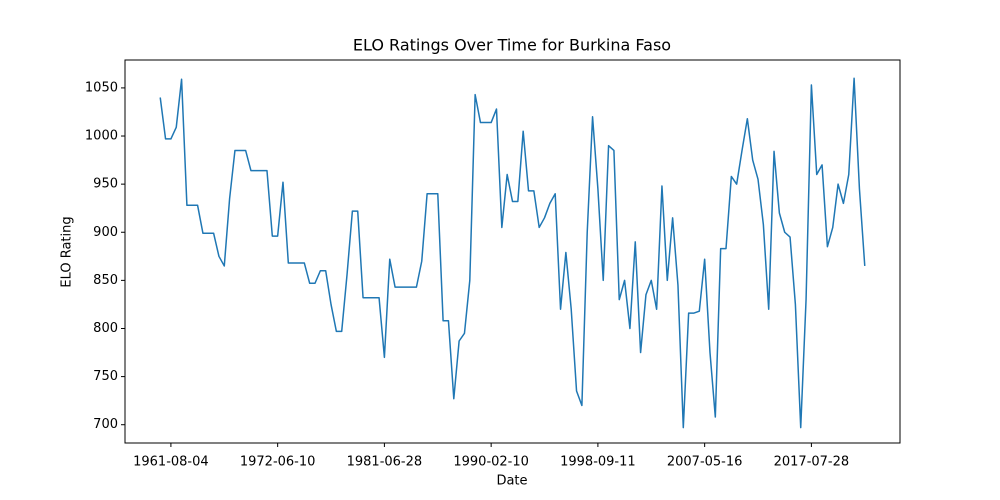 The width and height of the screenshot is (1000, 500). Describe the element at coordinates (491, 462) in the screenshot. I see `x-tick-label: 1990-02-10` at that location.